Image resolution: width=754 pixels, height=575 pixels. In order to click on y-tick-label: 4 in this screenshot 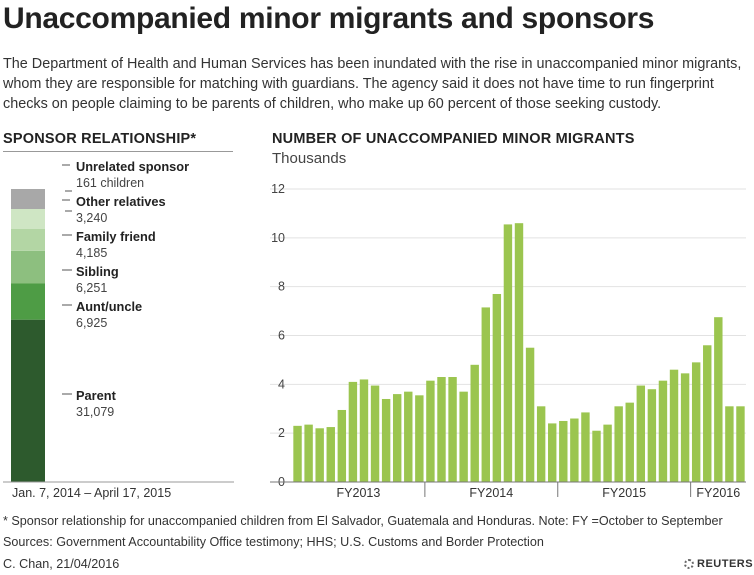, I will do `click(281, 384)`.